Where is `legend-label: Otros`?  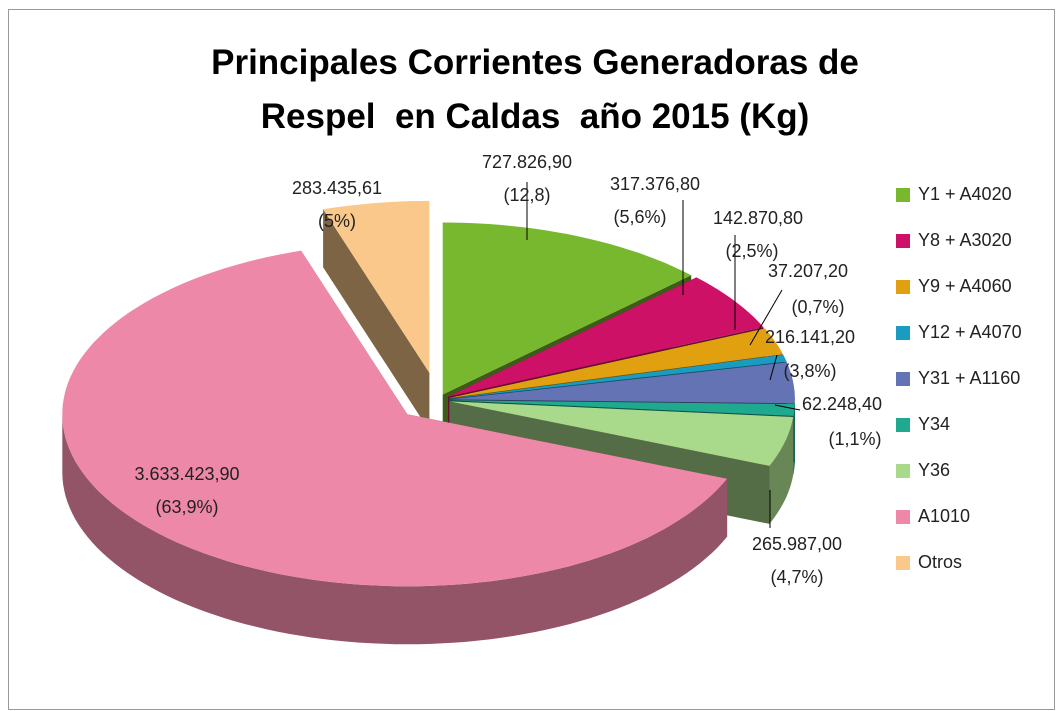
legend-label: Otros is located at coordinates (940, 562).